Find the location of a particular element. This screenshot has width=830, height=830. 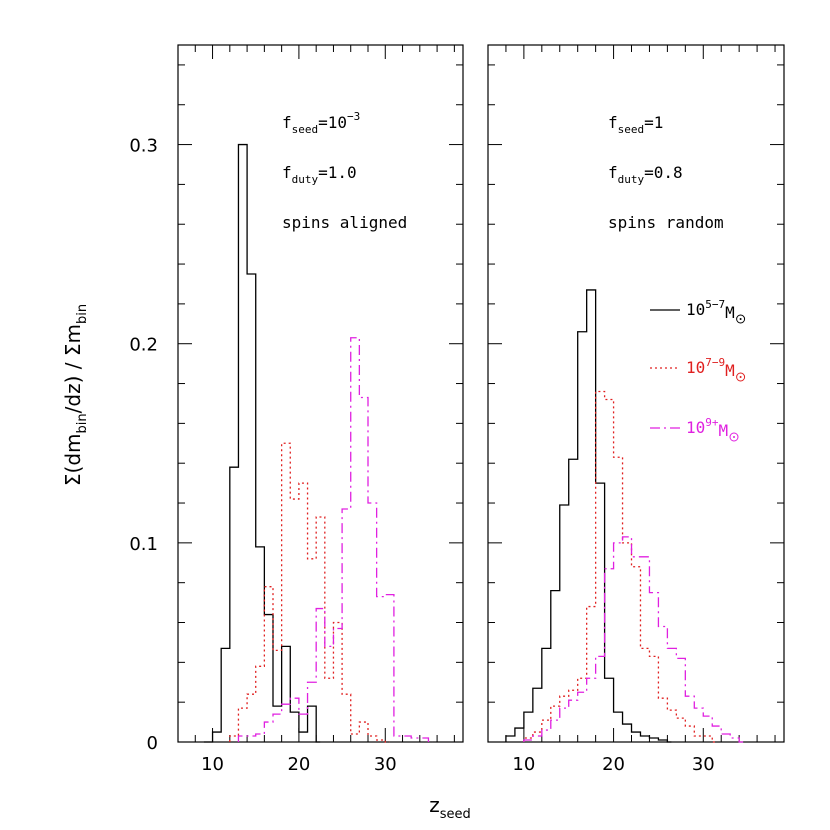

y-axis-label: Σ(dmbin/dz) / Σmbin is located at coordinates (75, 395).